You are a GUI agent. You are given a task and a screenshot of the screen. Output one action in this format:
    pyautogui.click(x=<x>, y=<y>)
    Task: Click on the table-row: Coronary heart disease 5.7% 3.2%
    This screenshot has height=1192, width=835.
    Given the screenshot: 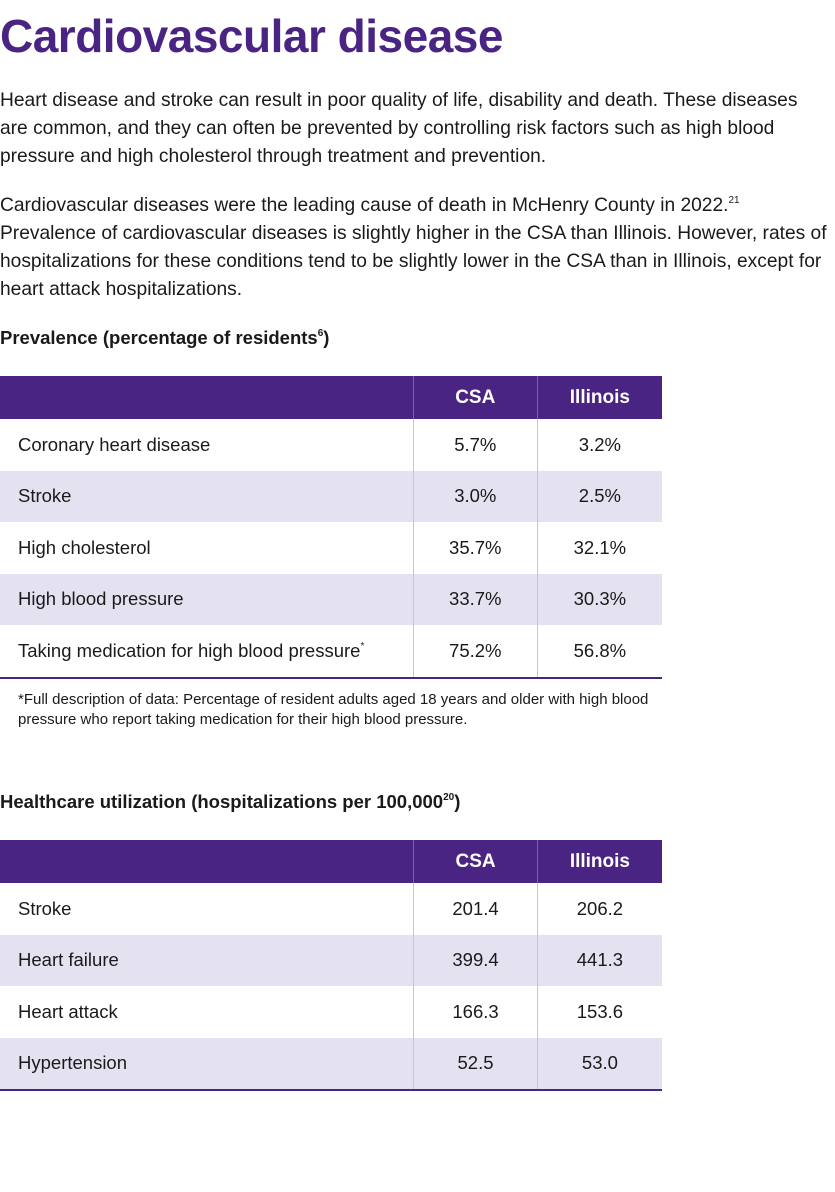 What is the action you would take?
    pyautogui.click(x=331, y=445)
    